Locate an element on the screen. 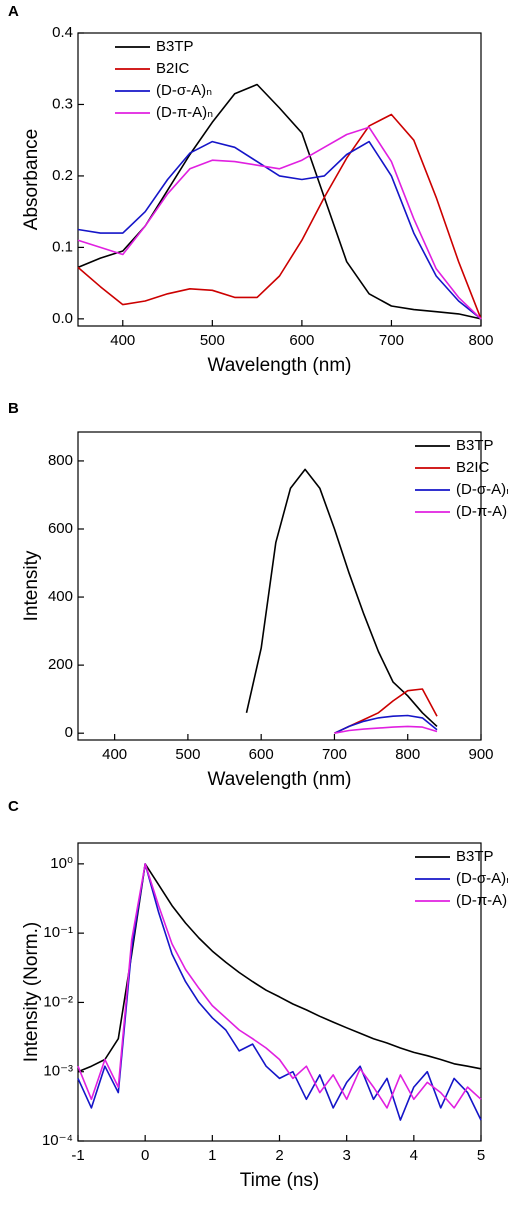 The width and height of the screenshot is (508, 1210). x-tick-label: -1 is located at coordinates (77, 1155).